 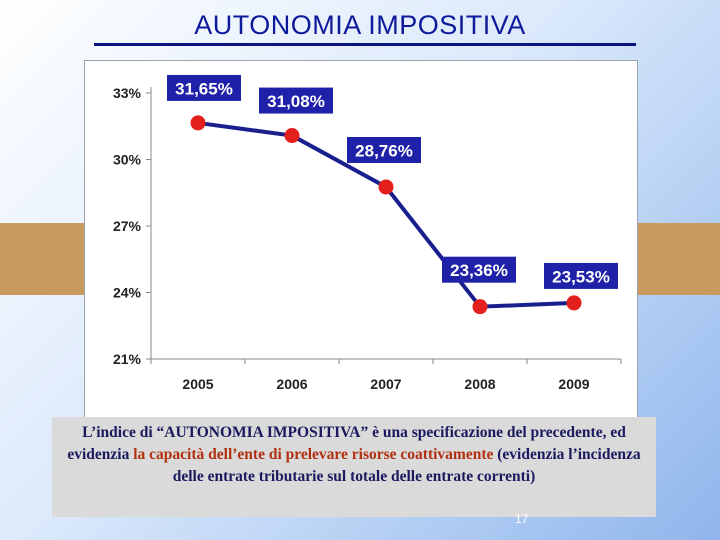 I want to click on x-tick-label: 2009, so click(x=573, y=384).